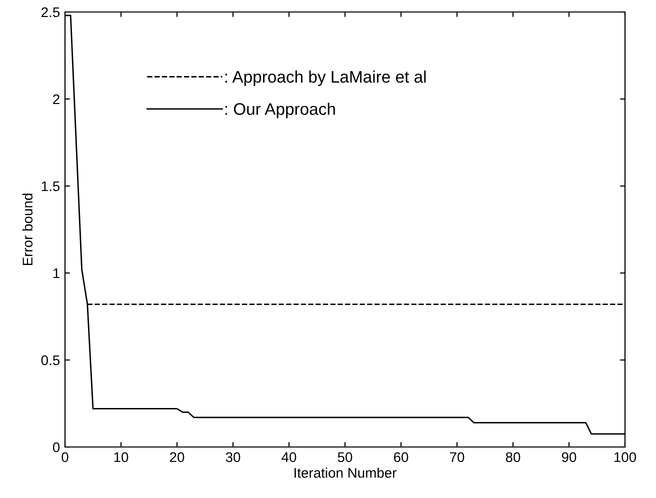 Image resolution: width=656 pixels, height=498 pixels. I want to click on y-axis-title: Error bound, so click(27, 230).